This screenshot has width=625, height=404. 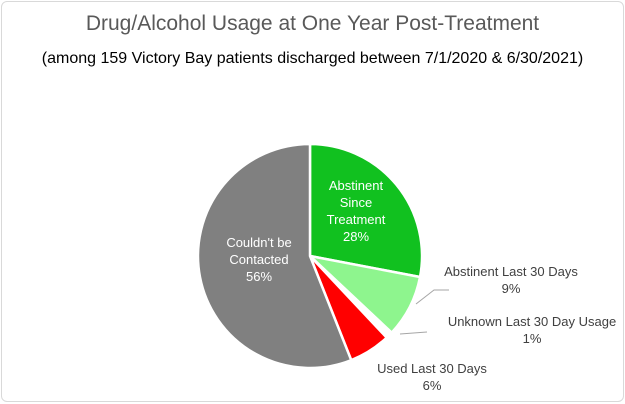 I want to click on slice-label-0: Abstinent Since Treatment 28%, so click(x=356, y=211).